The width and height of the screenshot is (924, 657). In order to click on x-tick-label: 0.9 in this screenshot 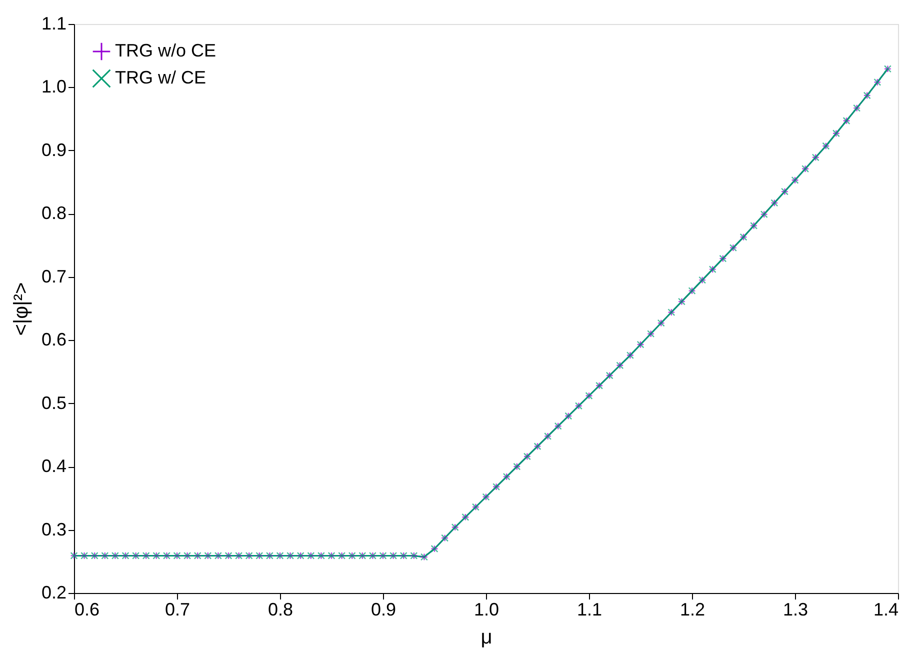, I will do `click(383, 610)`.